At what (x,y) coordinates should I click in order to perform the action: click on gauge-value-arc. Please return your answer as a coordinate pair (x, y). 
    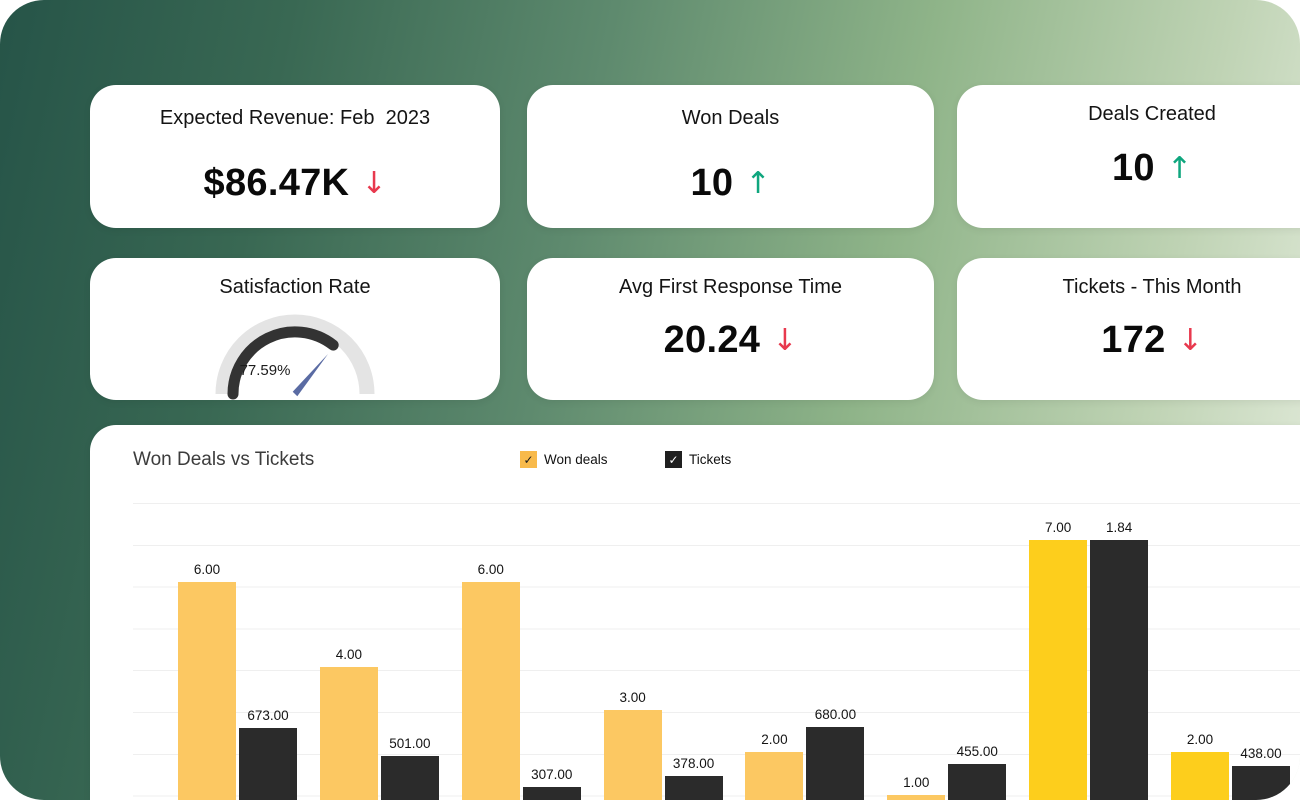
    Looking at the image, I should click on (283, 363).